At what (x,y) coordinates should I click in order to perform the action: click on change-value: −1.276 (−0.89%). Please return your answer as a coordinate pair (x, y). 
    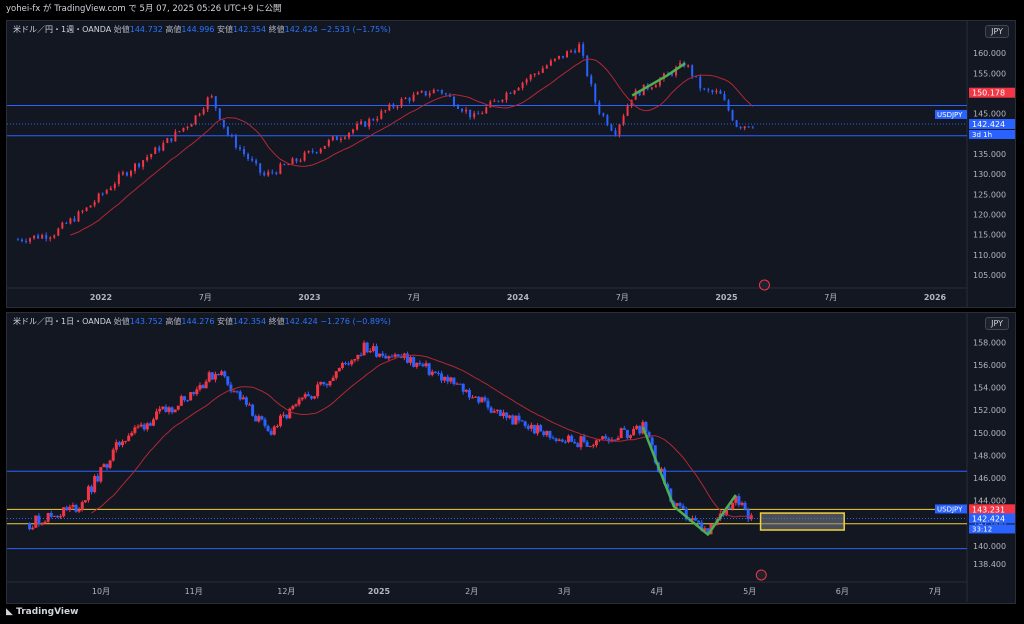
    Looking at the image, I should click on (355, 321).